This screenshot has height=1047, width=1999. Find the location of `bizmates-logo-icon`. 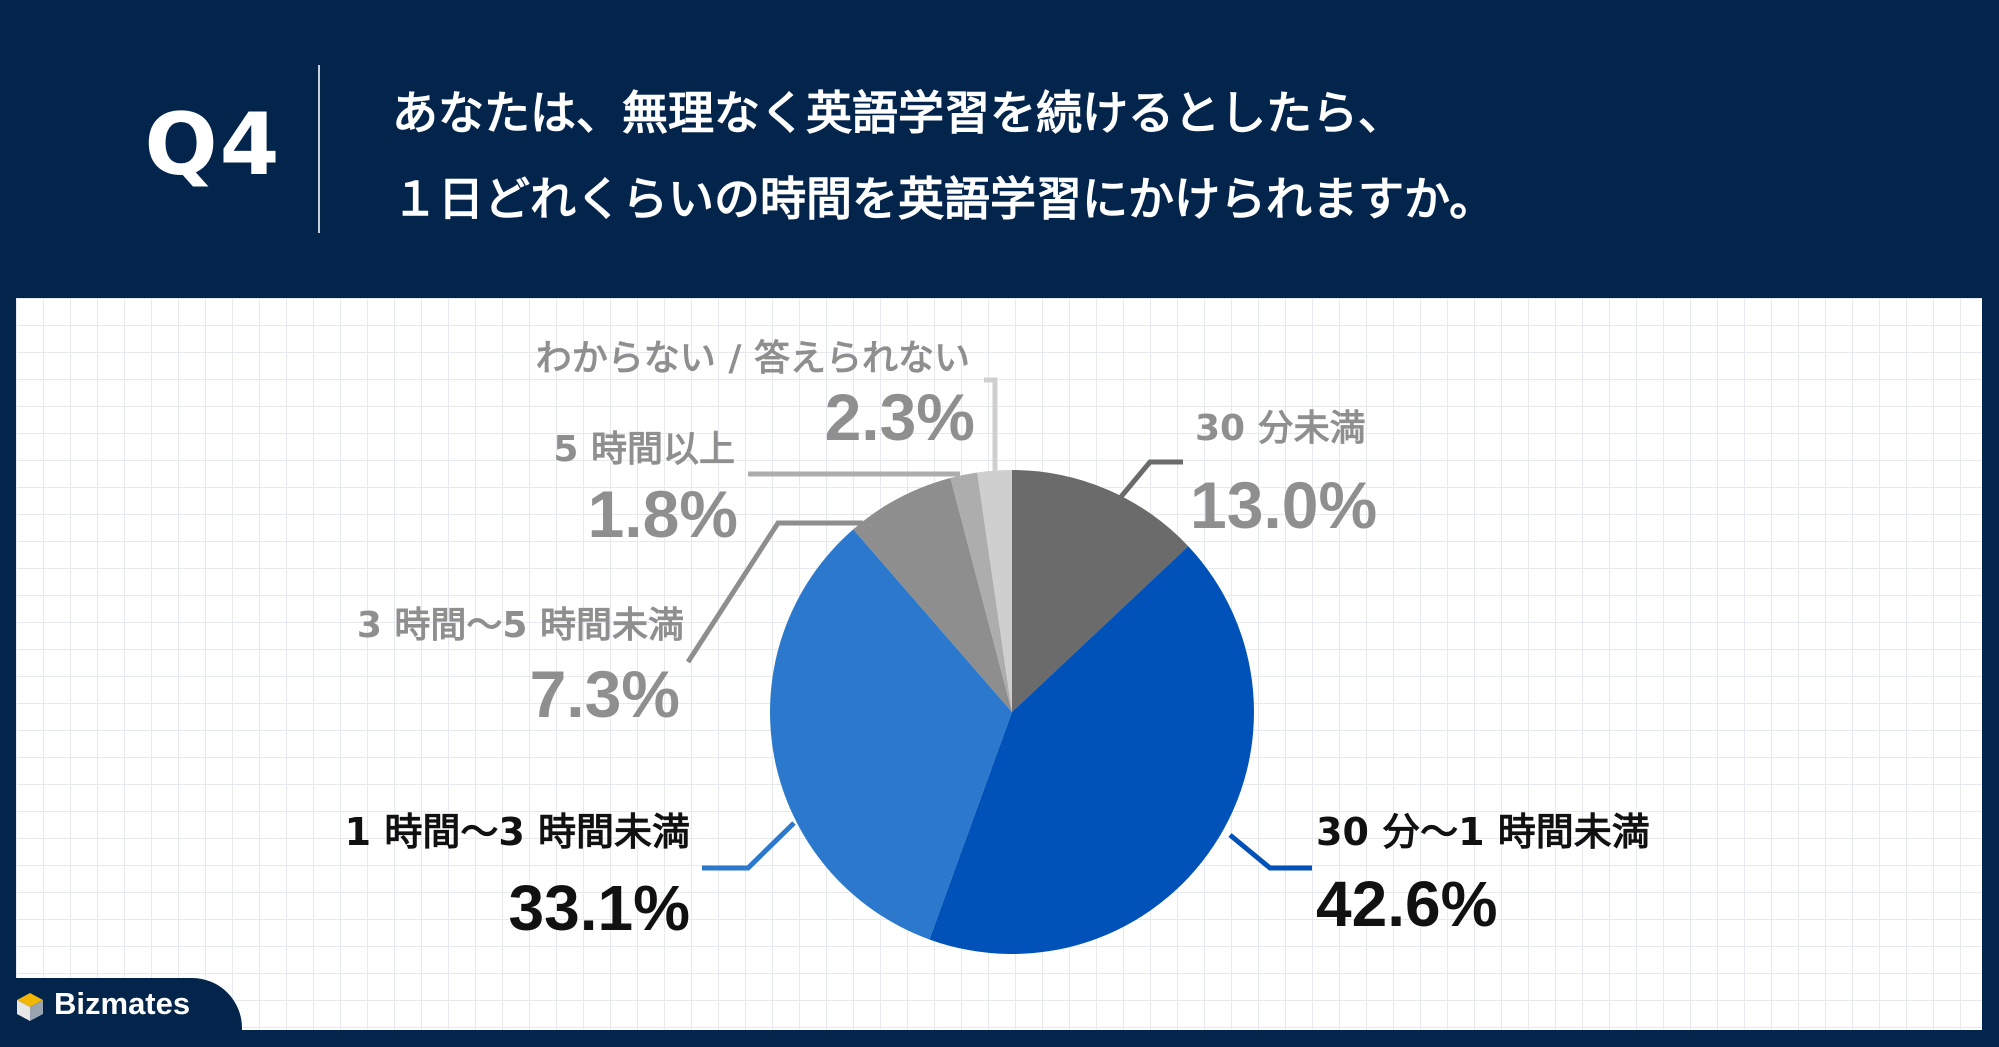

bizmates-logo-icon is located at coordinates (30, 1007).